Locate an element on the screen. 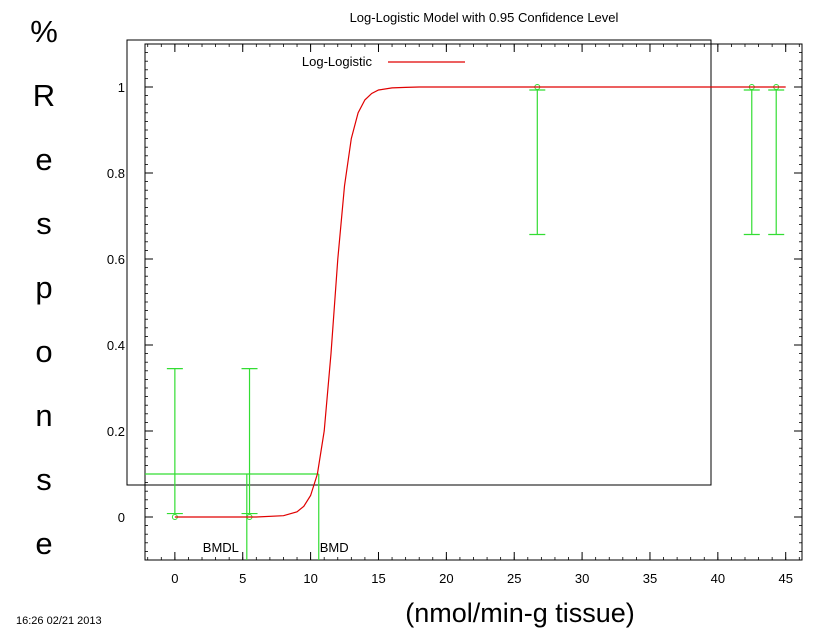 The height and width of the screenshot is (632, 818). x-tick-label: 10 is located at coordinates (310, 578).